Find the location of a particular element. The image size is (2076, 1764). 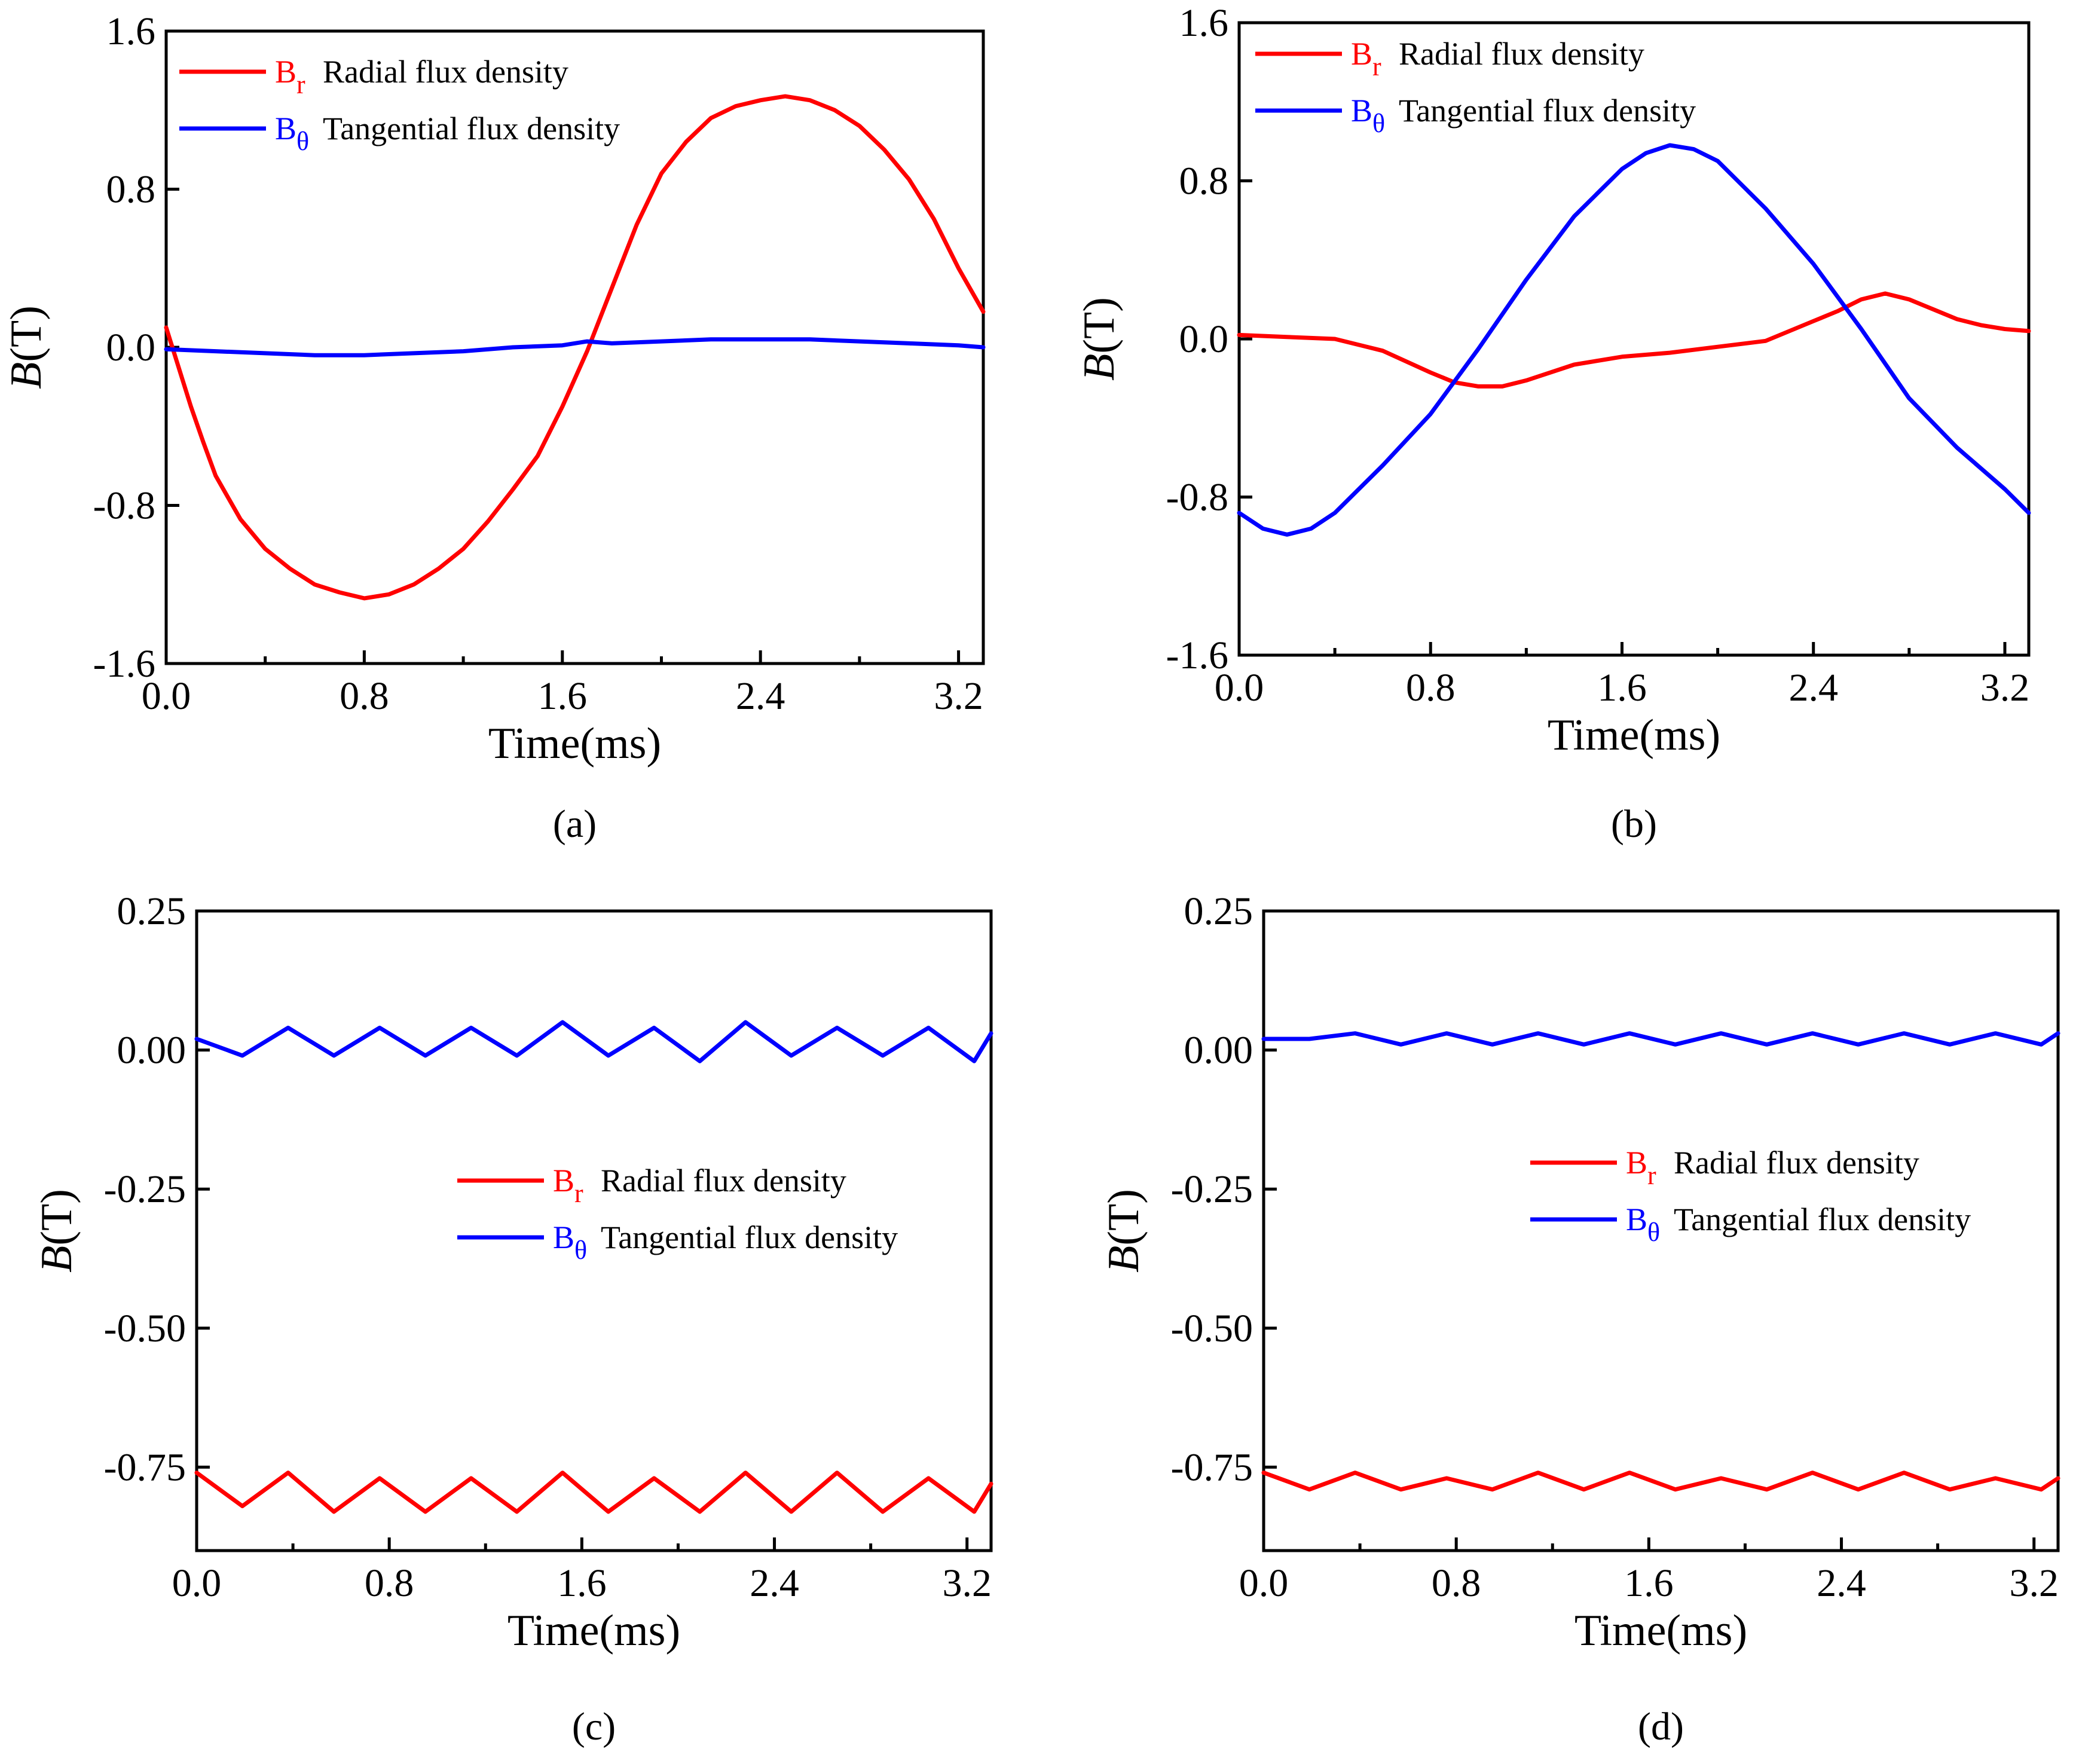

panel-label: (b) is located at coordinates (1634, 824).